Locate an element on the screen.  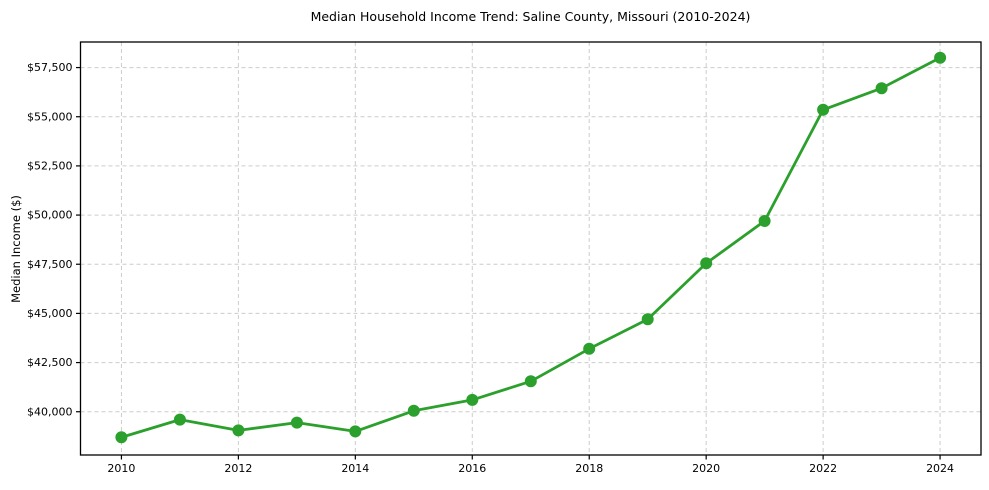
y-tick-label: $57,500 is located at coordinates (50, 67).